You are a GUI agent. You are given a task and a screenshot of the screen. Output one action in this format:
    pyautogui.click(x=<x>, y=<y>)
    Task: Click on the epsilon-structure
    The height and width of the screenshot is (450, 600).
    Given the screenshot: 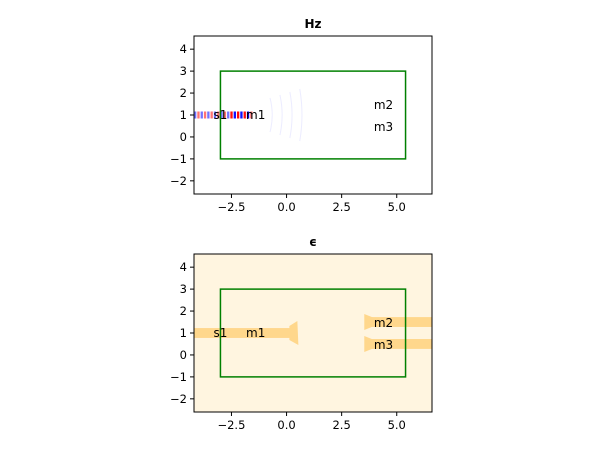 What is the action you would take?
    pyautogui.click(x=313, y=333)
    